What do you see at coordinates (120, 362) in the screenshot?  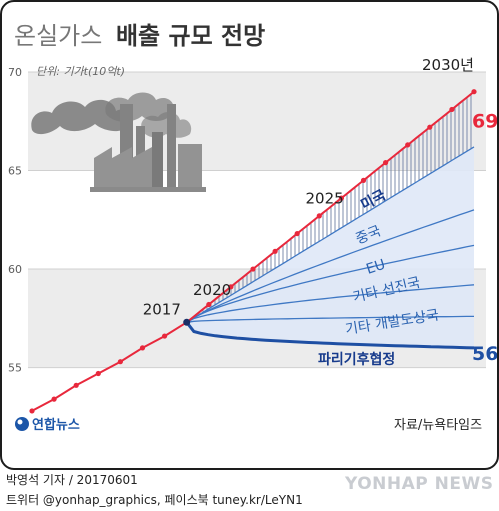 I see `current-path-point-2014` at bounding box center [120, 362].